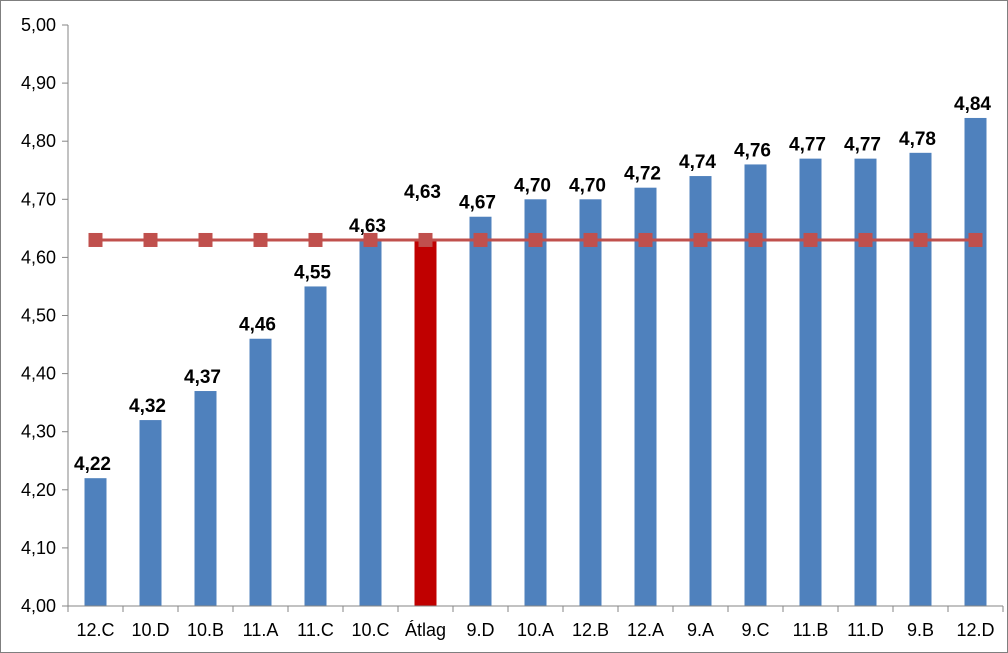 The image size is (1008, 653). Describe the element at coordinates (38, 316) in the screenshot. I see `y-tick-label: 4,50` at that location.